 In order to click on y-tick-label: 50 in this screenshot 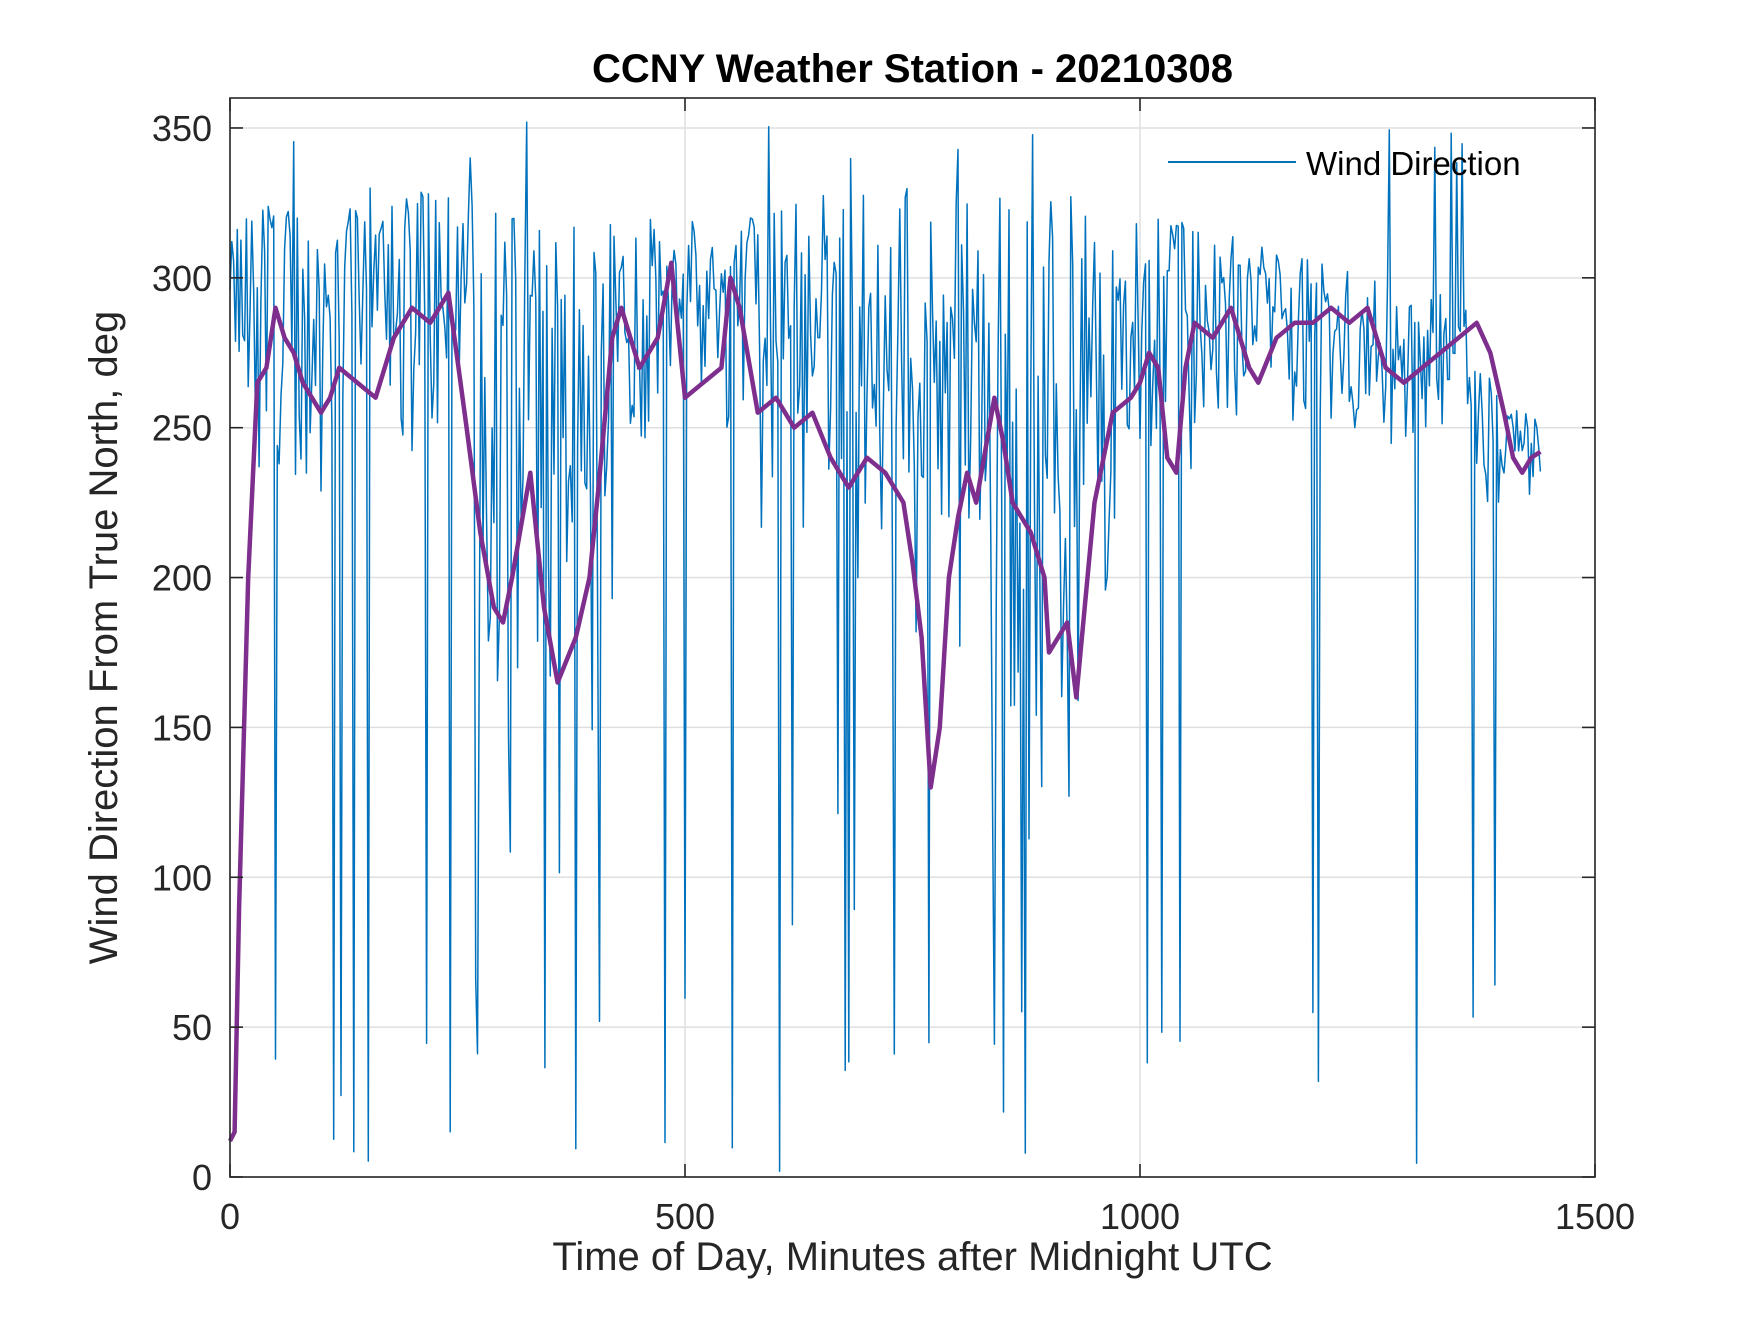, I will do `click(192, 1027)`.